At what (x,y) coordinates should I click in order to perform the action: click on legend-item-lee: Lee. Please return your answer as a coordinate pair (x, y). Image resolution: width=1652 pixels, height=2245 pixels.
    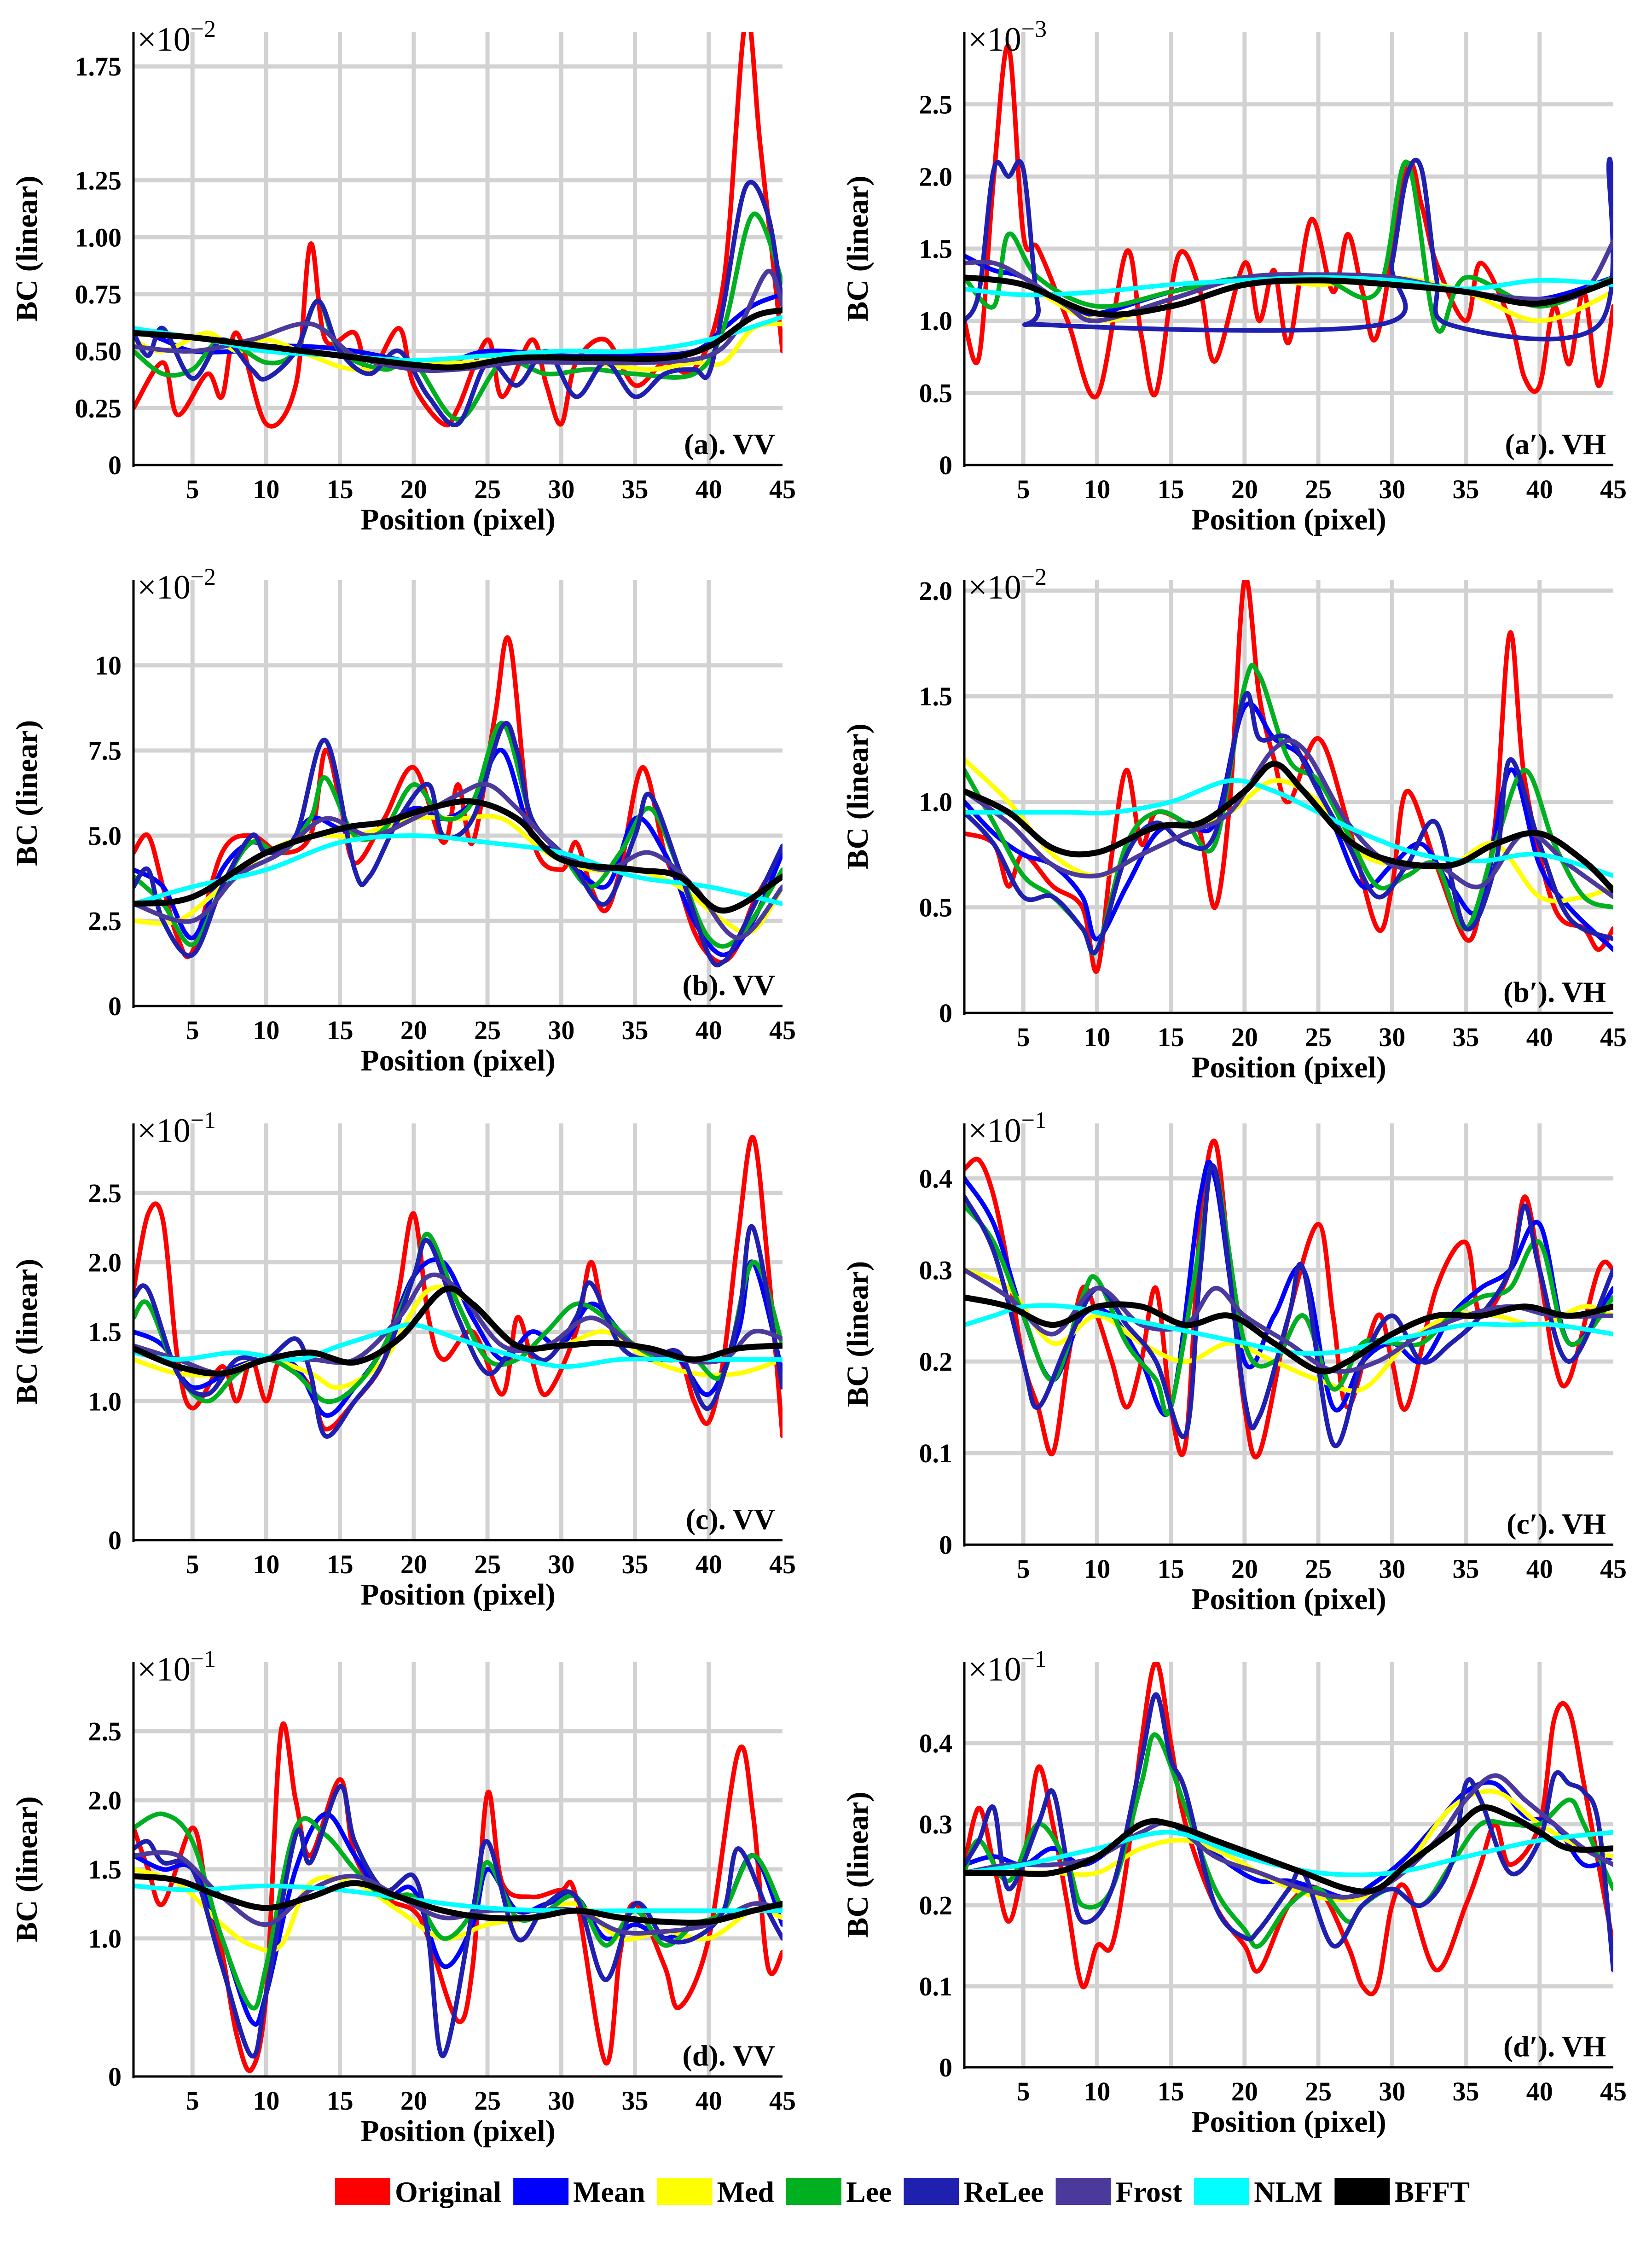
    Looking at the image, I should click on (839, 2191).